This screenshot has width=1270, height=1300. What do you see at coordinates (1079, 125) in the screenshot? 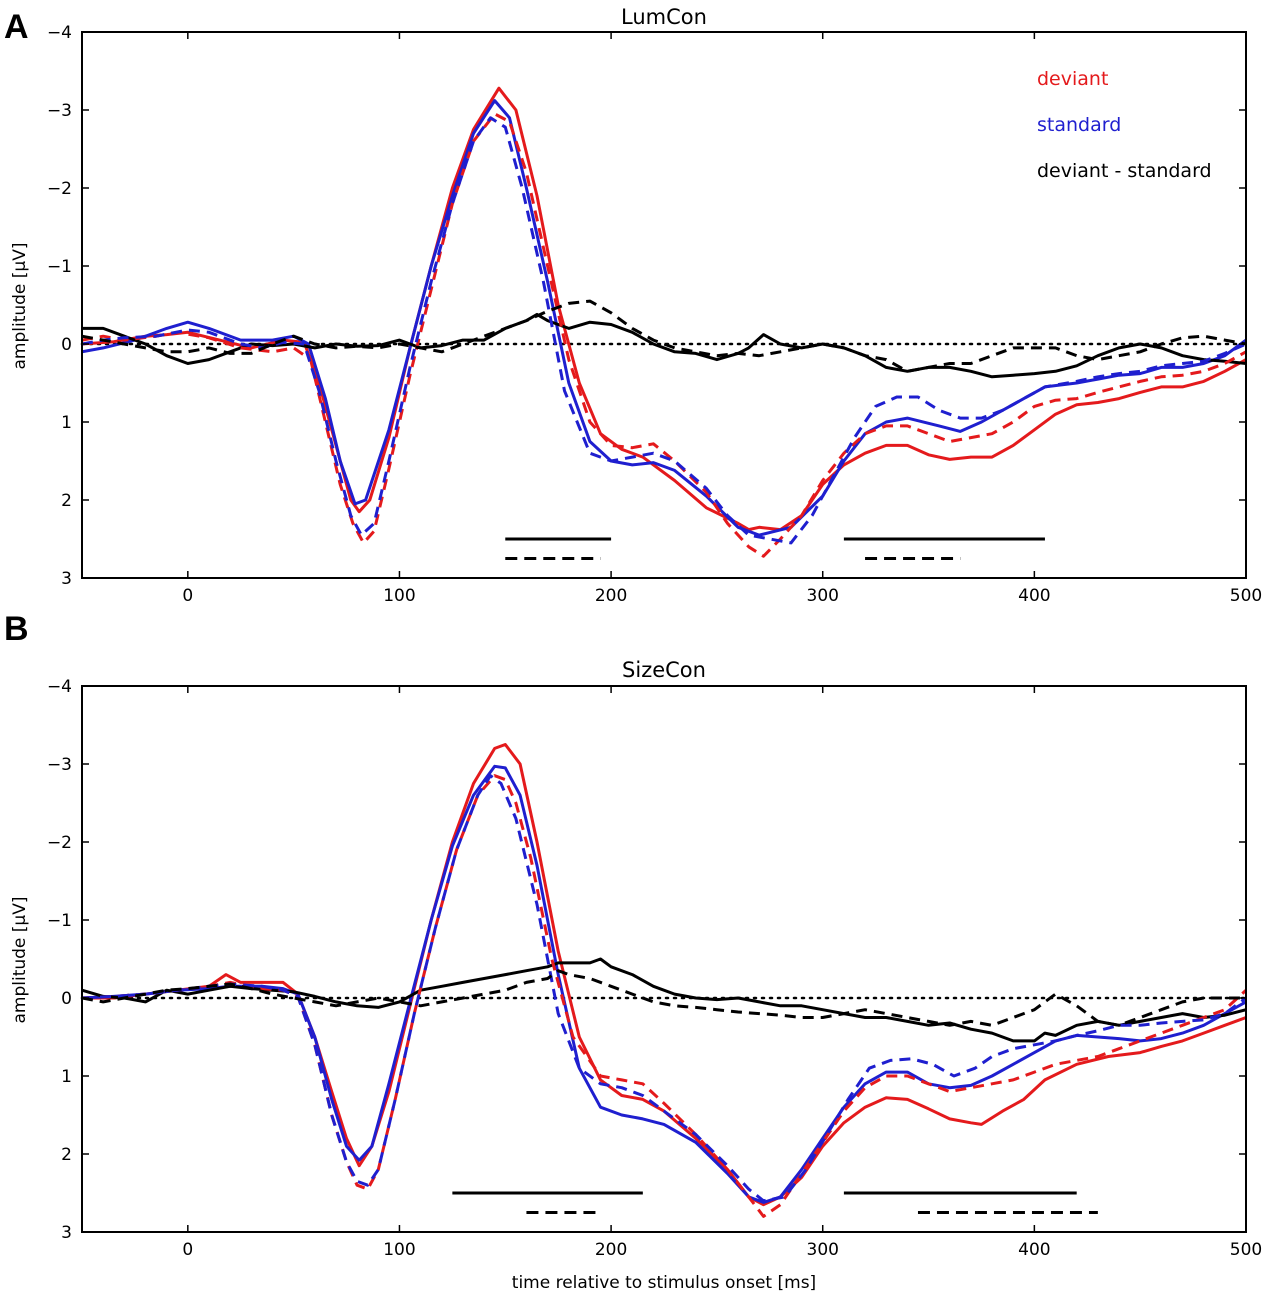
I see `legend-item-standard: standard` at bounding box center [1079, 125].